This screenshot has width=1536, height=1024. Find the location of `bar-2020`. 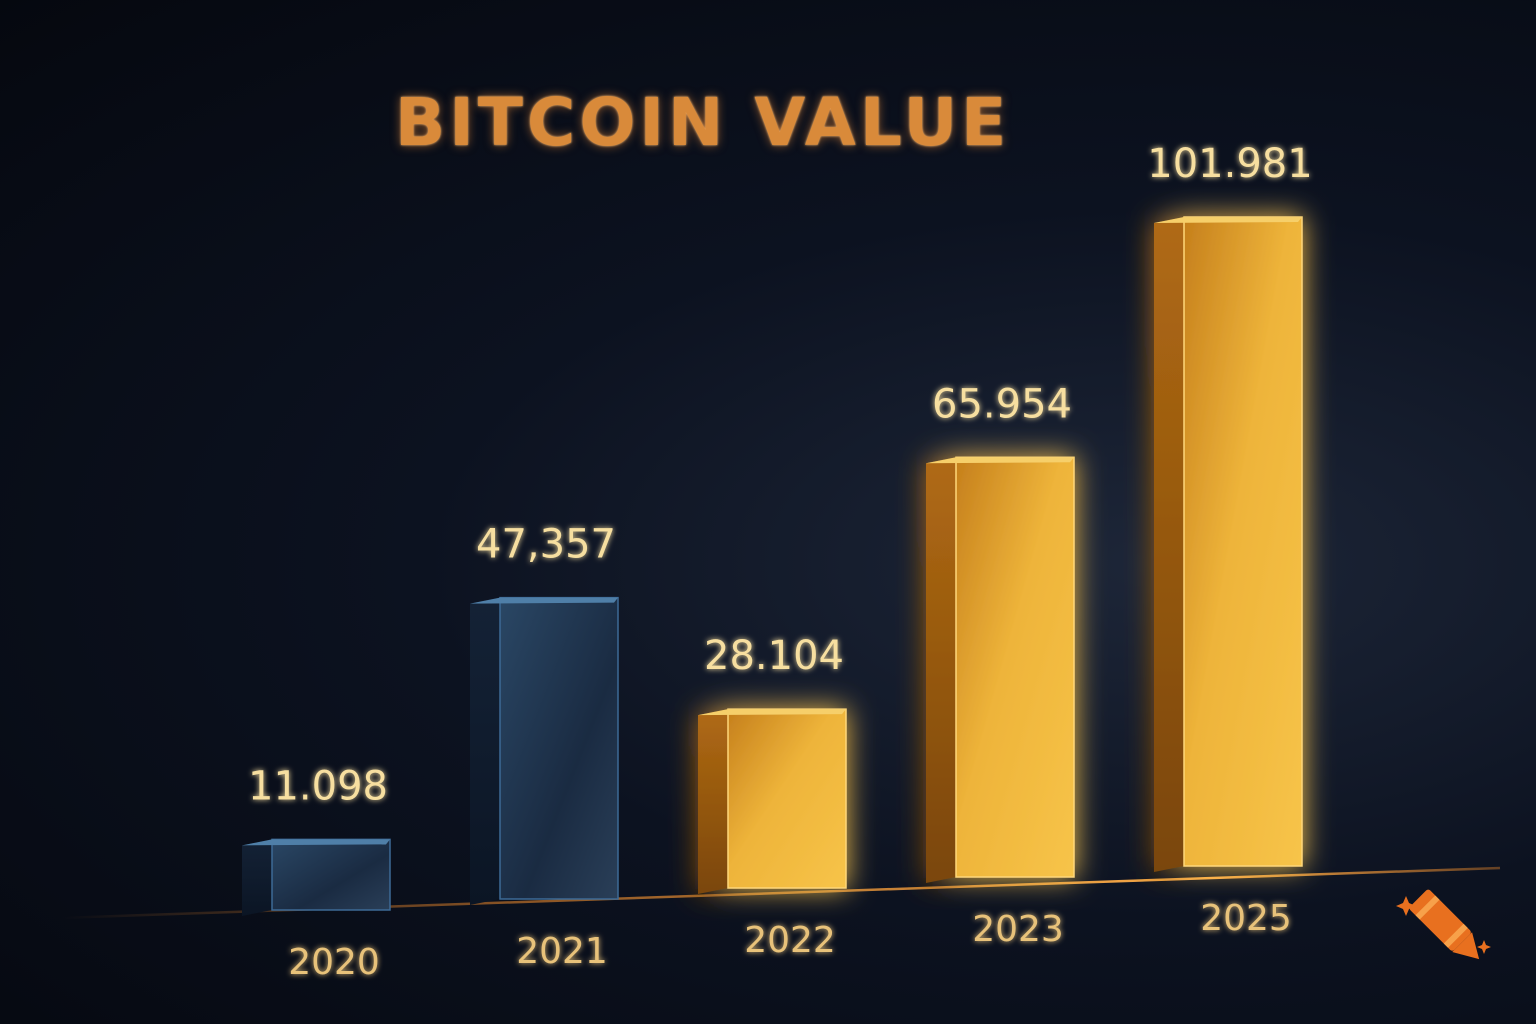

bar-2020 is located at coordinates (316, 877).